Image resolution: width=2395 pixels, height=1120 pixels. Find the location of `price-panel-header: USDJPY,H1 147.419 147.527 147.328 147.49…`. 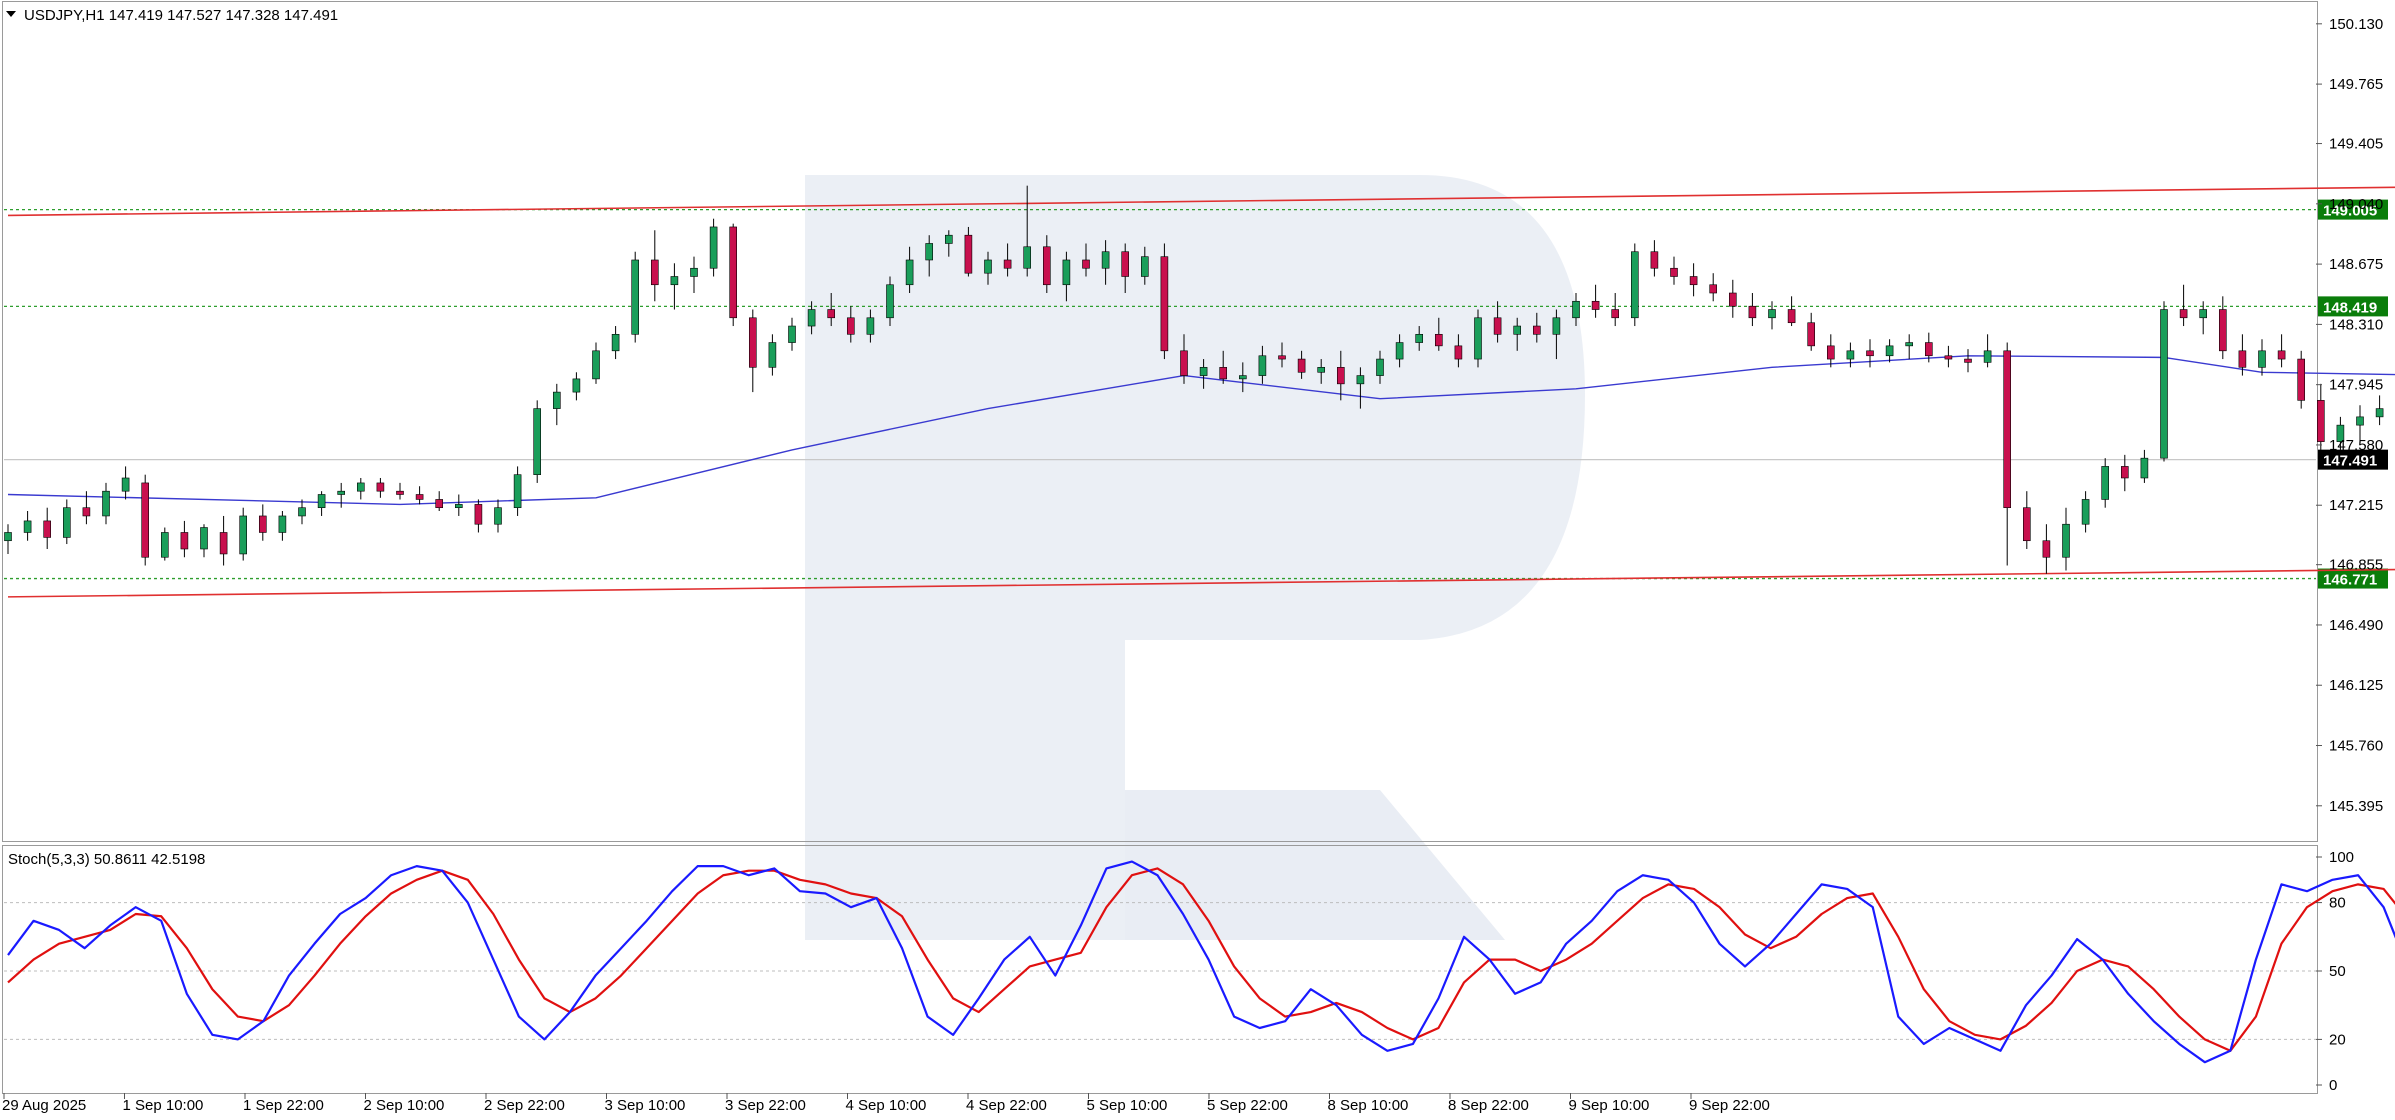

price-panel-header: USDJPY,H1 147.419 147.527 147.328 147.49… is located at coordinates (172, 15).